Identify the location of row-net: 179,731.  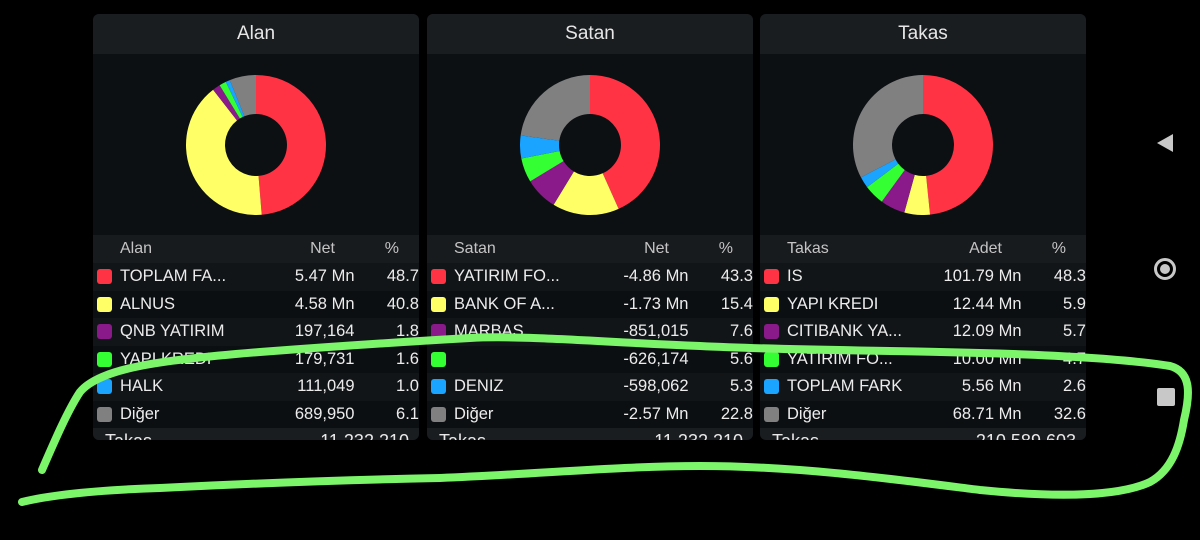
(324, 358).